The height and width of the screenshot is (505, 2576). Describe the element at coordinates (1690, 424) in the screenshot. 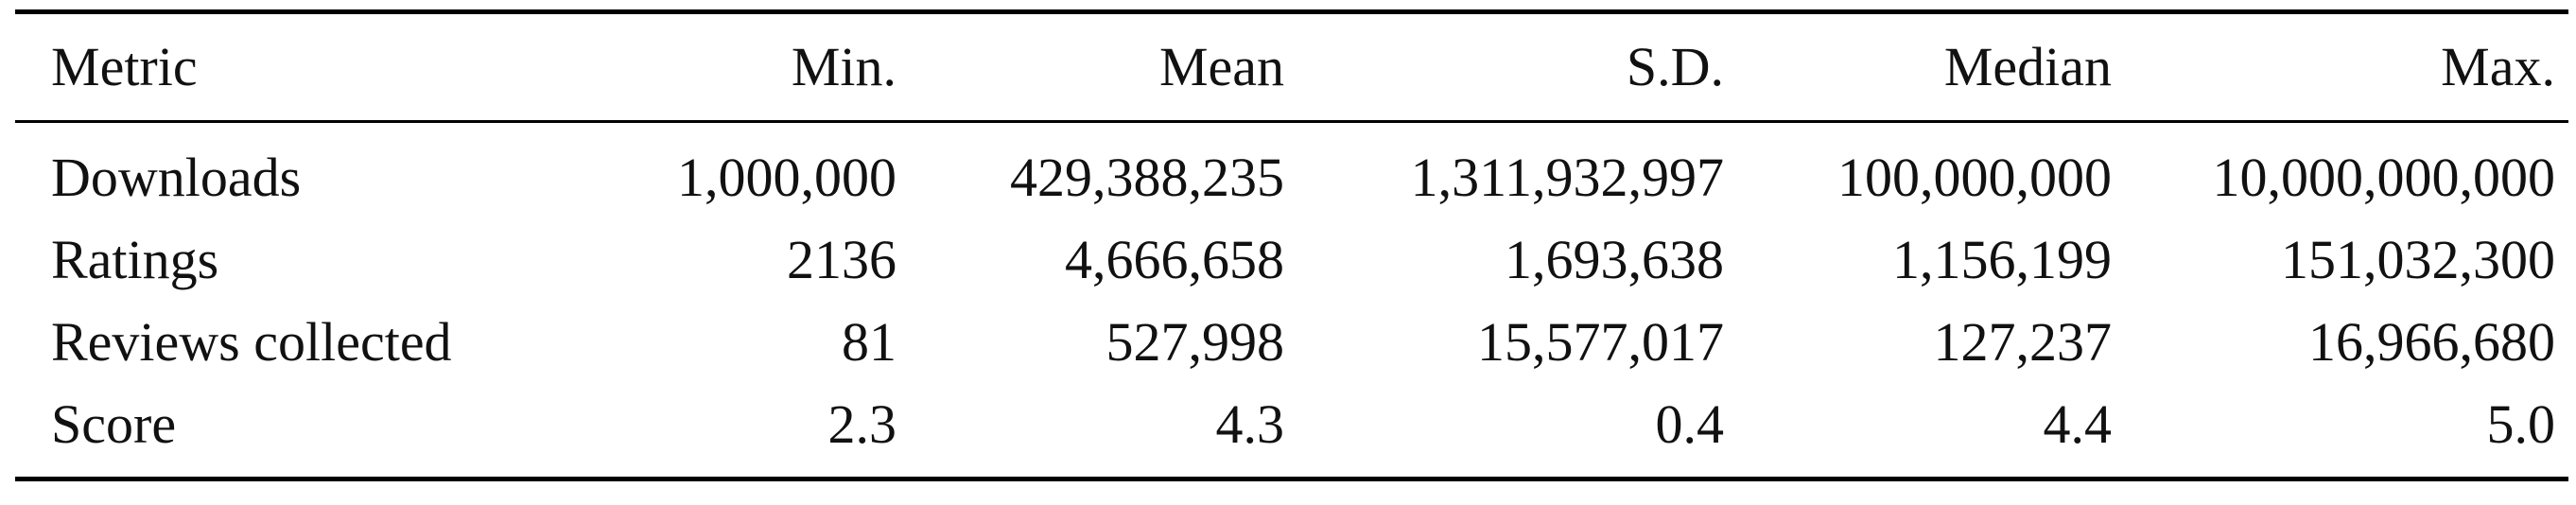

I see `cell-sd: 0.4` at that location.